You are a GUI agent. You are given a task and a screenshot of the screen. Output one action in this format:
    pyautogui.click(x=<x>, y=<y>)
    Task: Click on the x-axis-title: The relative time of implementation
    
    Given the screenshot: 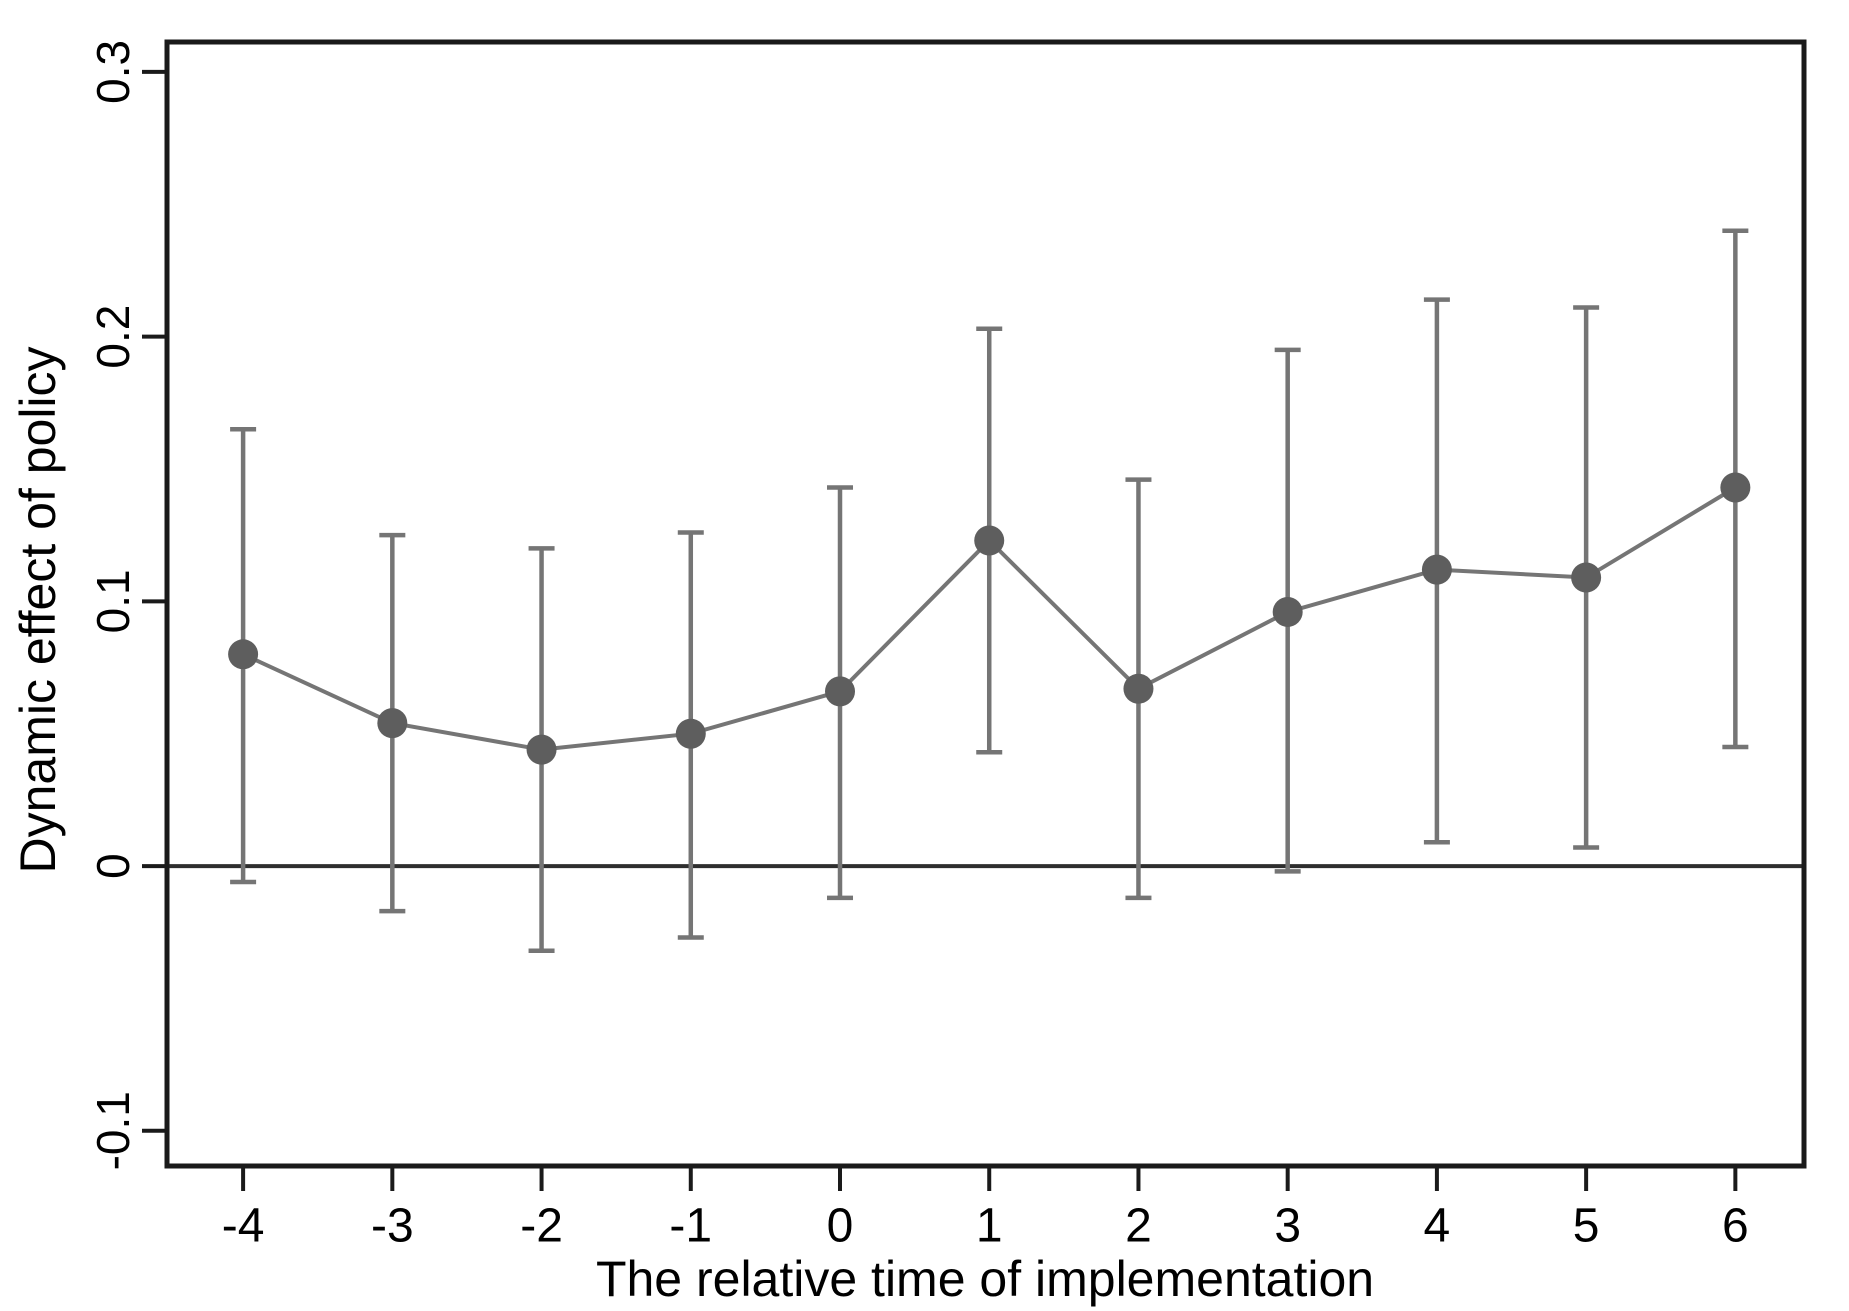 What is the action you would take?
    pyautogui.click(x=985, y=1279)
    